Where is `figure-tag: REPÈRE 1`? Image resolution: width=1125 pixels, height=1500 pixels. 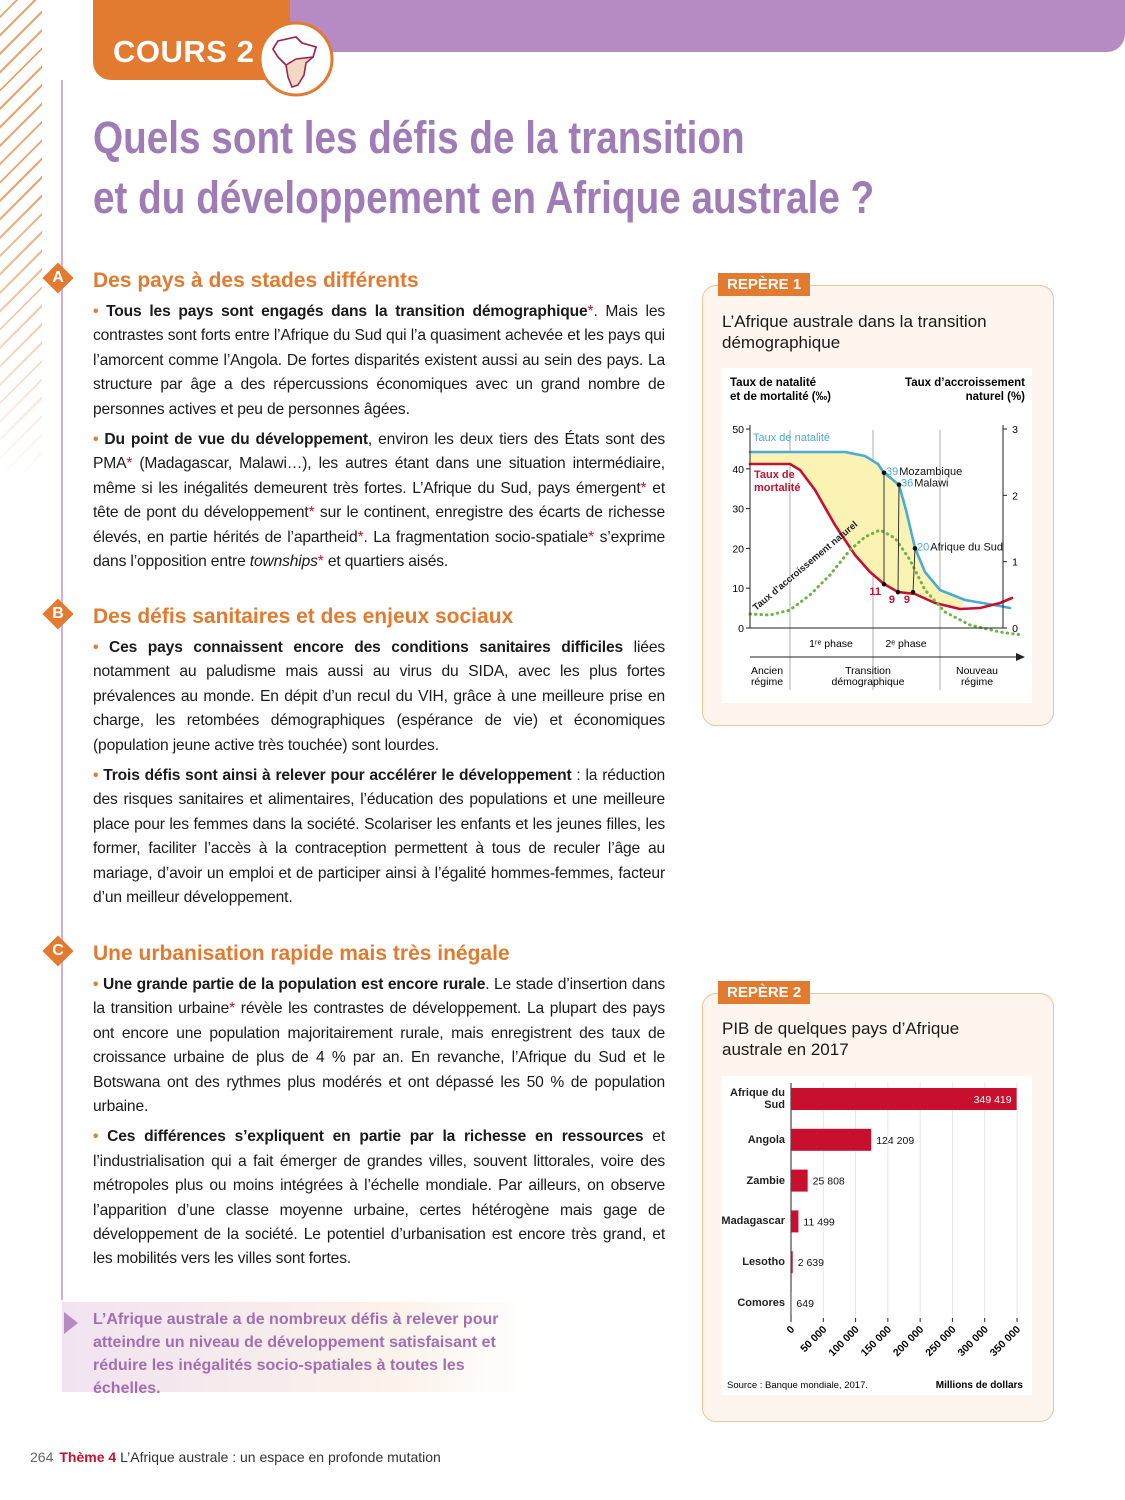 figure-tag: REPÈRE 1 is located at coordinates (764, 284).